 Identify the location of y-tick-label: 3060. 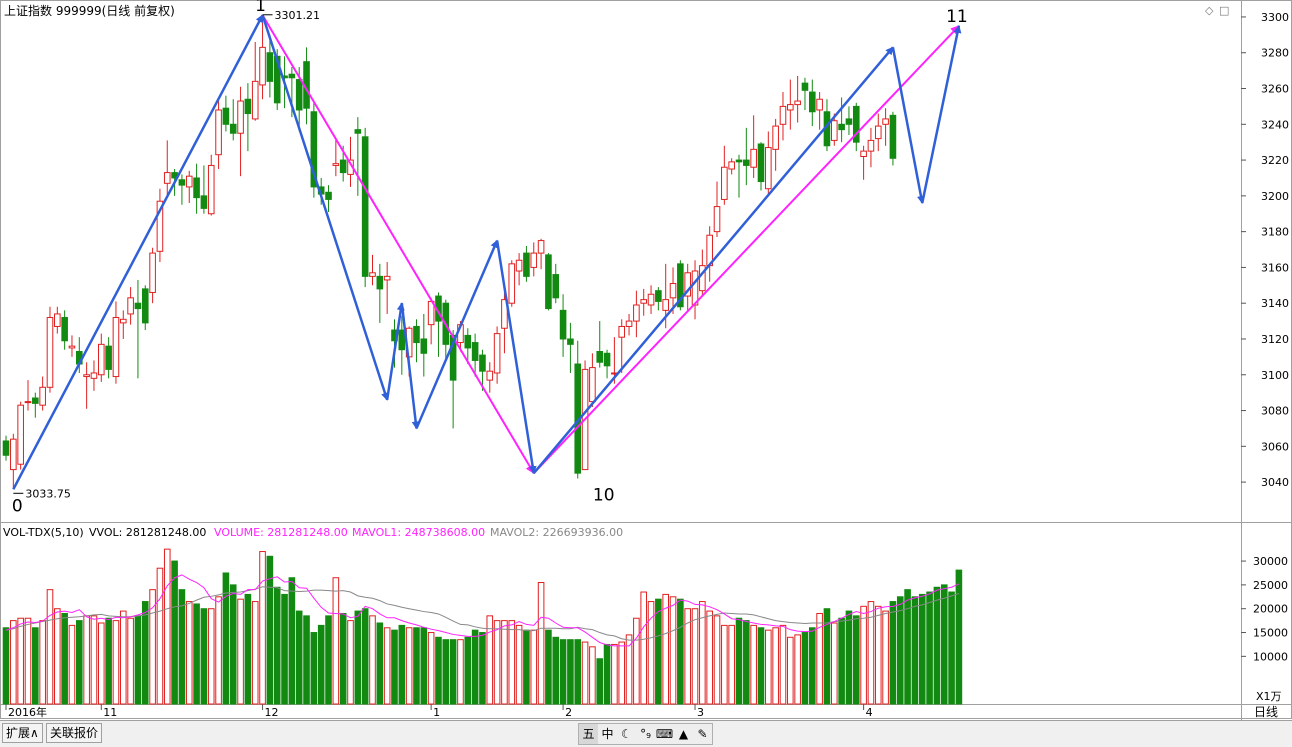
(1275, 446).